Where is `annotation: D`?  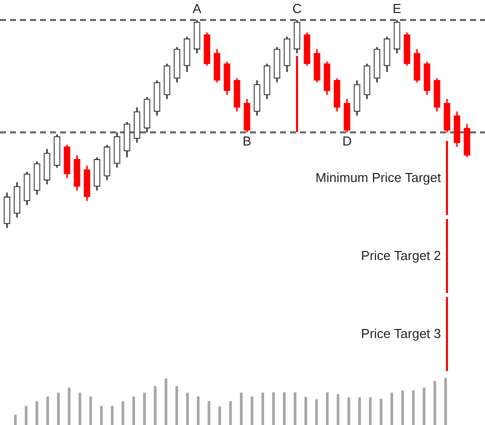
annotation: D is located at coordinates (347, 140).